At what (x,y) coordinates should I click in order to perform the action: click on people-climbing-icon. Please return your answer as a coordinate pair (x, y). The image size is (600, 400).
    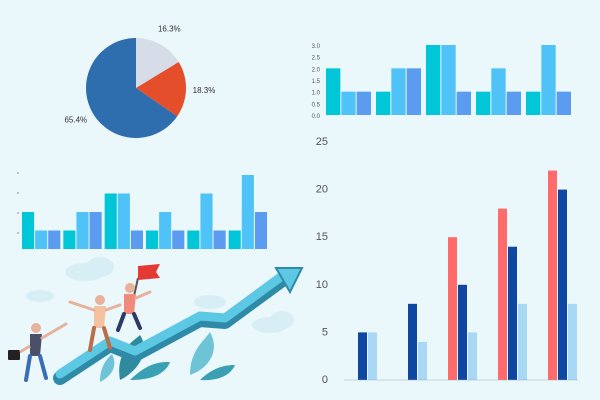
    Looking at the image, I should click on (88, 332).